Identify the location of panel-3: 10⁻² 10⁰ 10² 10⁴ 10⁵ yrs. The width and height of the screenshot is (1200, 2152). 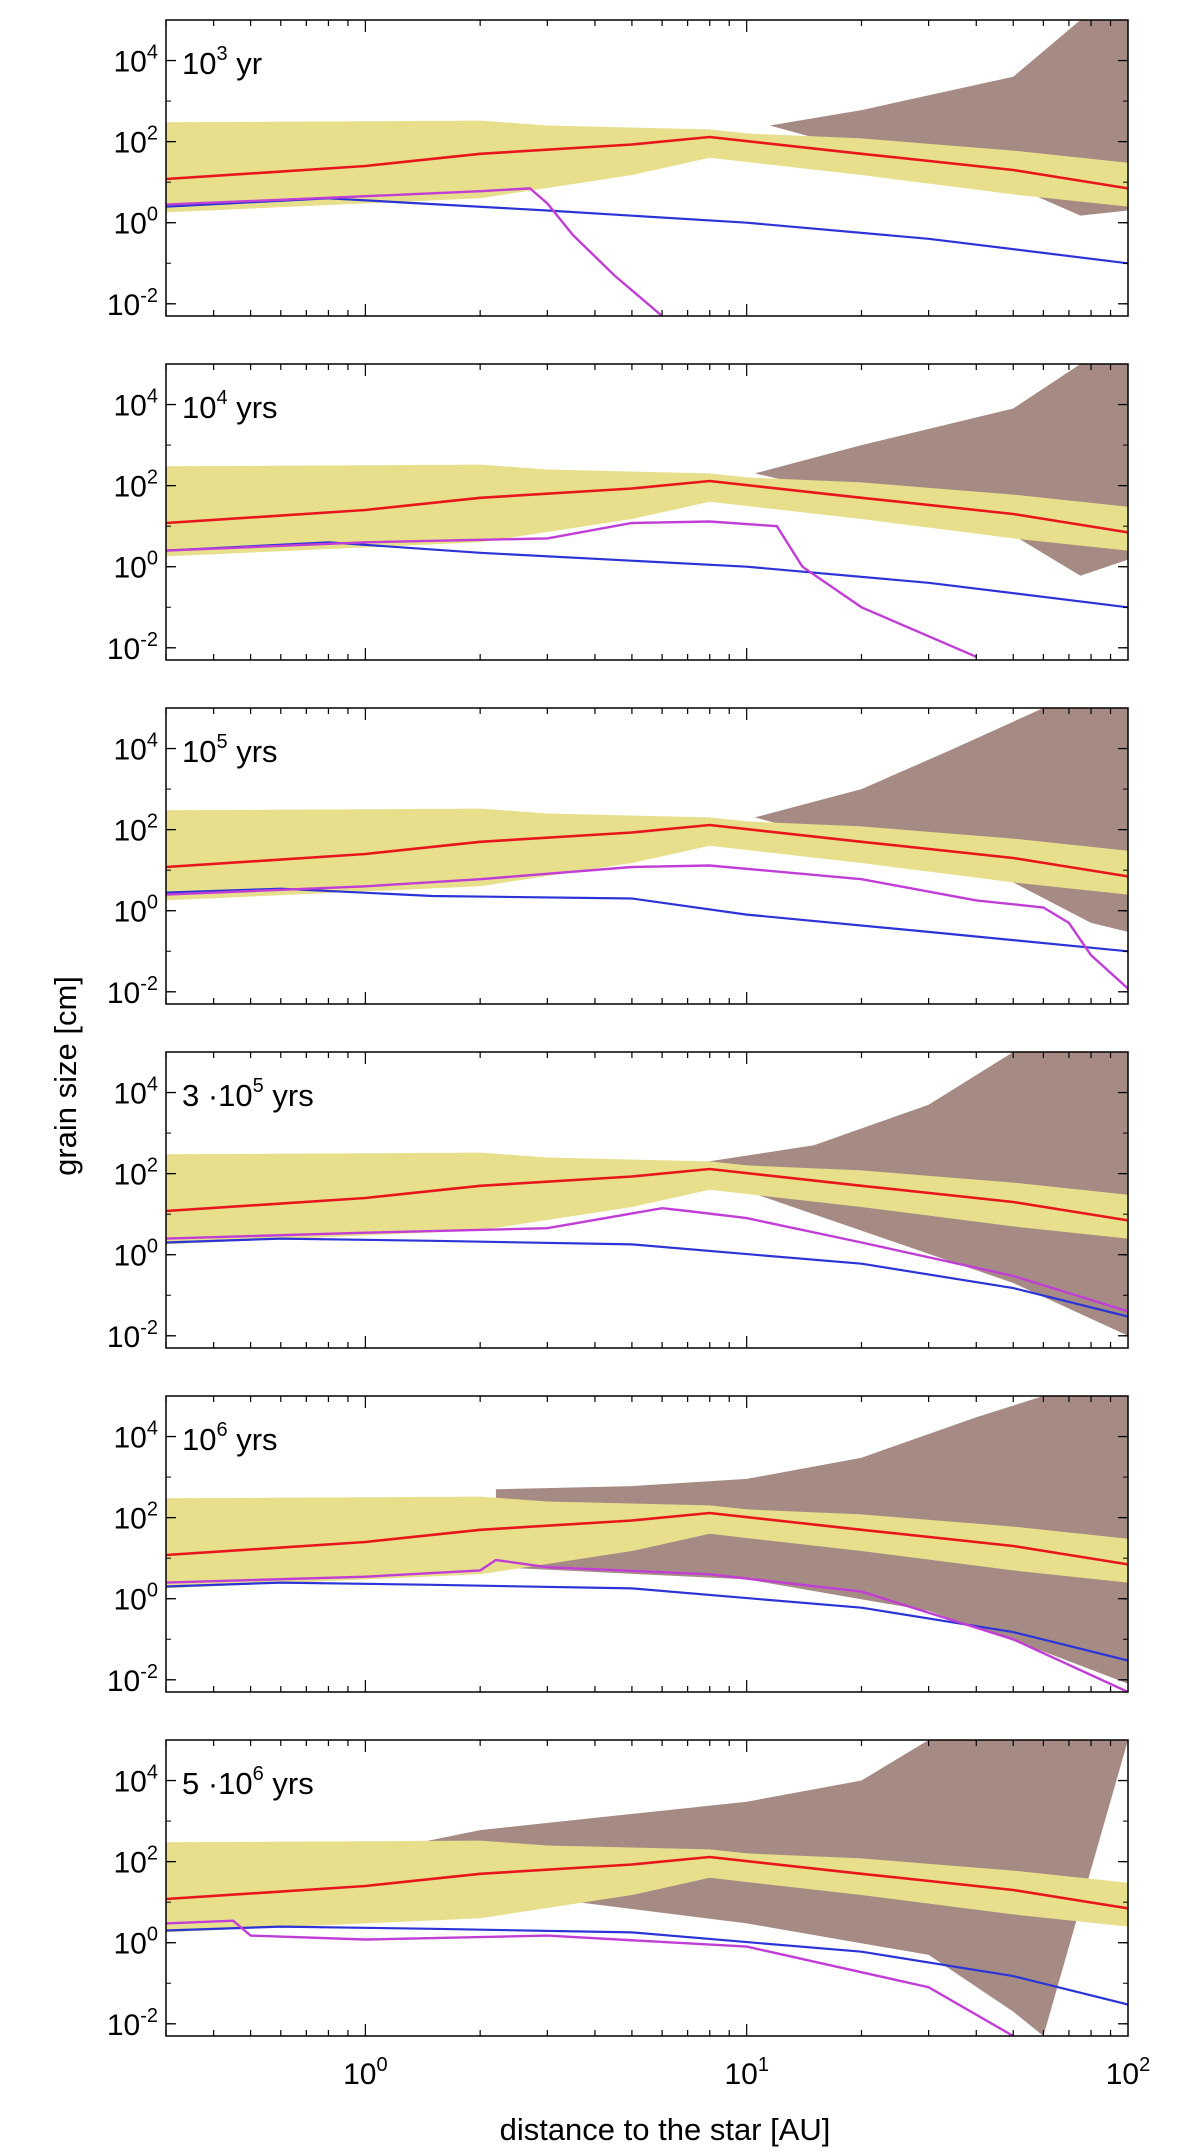
(618, 858).